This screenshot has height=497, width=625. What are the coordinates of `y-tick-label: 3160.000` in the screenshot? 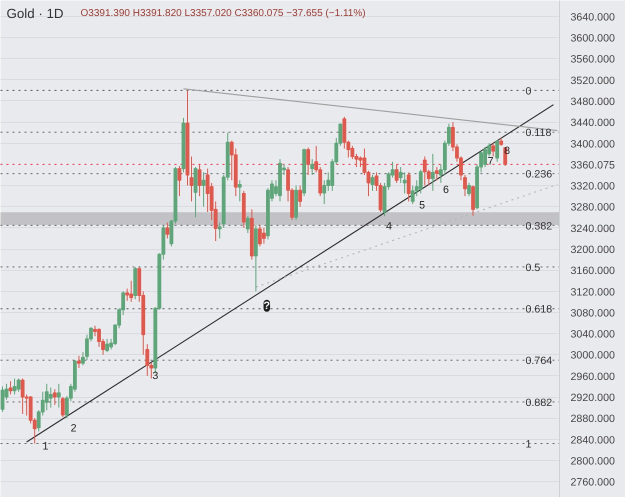 It's located at (593, 271).